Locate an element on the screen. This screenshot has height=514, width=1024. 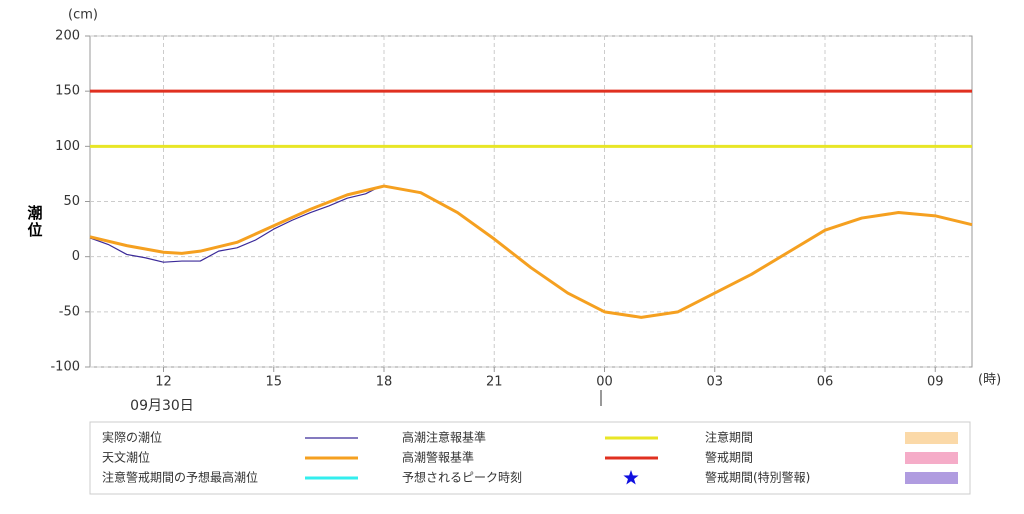
y-unit: (cm) is located at coordinates (83, 15).